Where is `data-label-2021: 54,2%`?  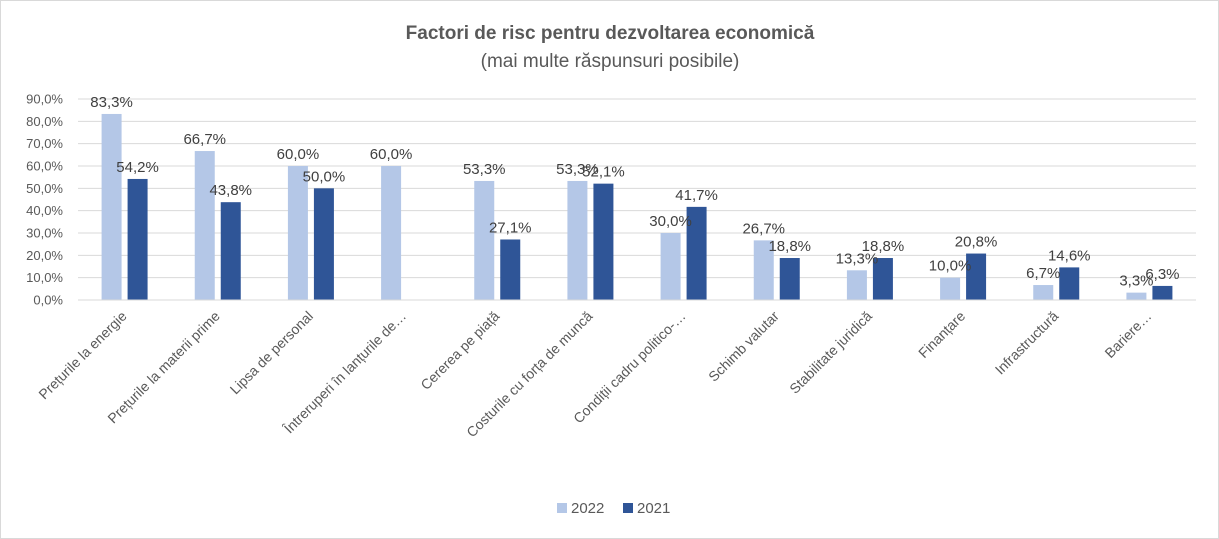
data-label-2021: 54,2% is located at coordinates (137, 167).